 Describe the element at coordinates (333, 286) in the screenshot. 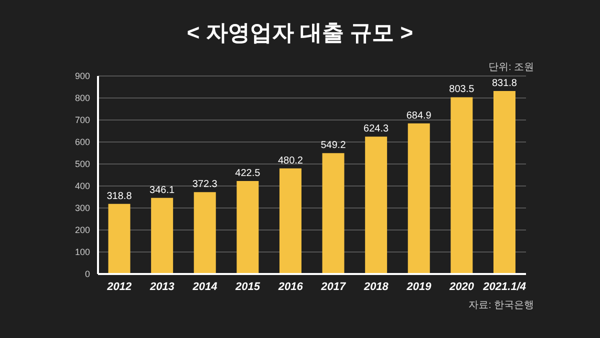

I see `x-tick-label: 2017` at that location.